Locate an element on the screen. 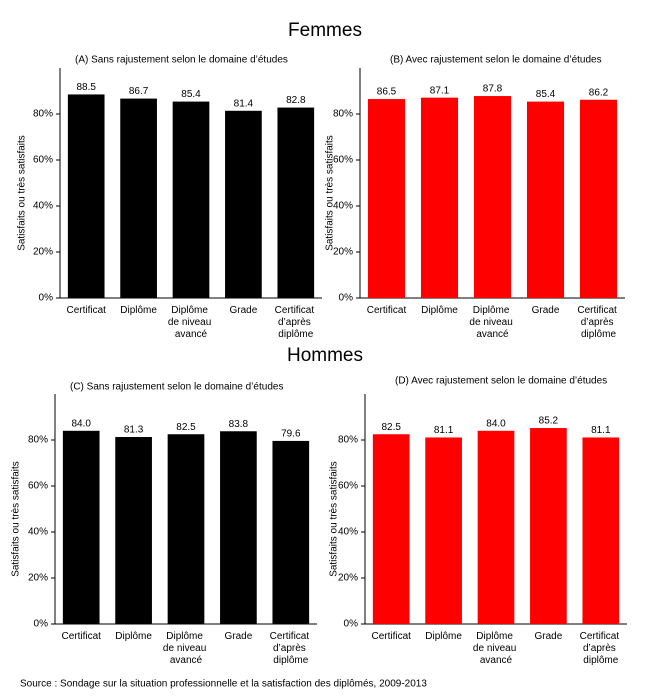  value-label: 79.6 is located at coordinates (291, 434).